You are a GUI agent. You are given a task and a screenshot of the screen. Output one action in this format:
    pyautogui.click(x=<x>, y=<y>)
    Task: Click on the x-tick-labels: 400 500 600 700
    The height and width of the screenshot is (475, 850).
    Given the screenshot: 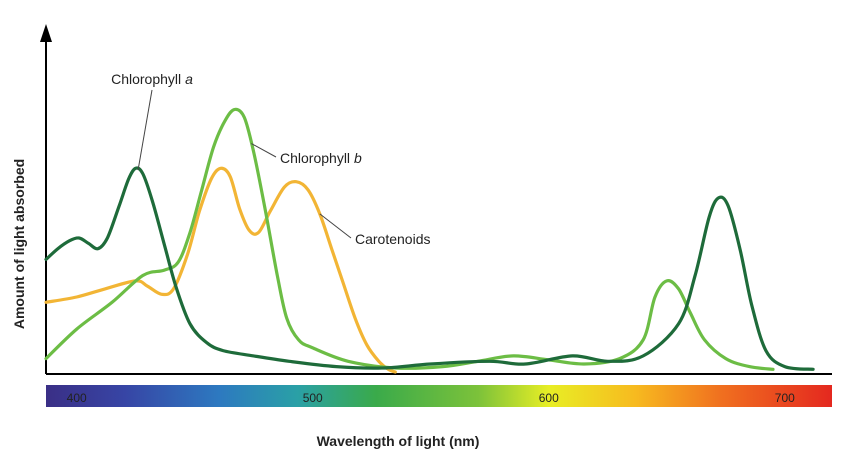 What is the action you would take?
    pyautogui.click(x=431, y=398)
    